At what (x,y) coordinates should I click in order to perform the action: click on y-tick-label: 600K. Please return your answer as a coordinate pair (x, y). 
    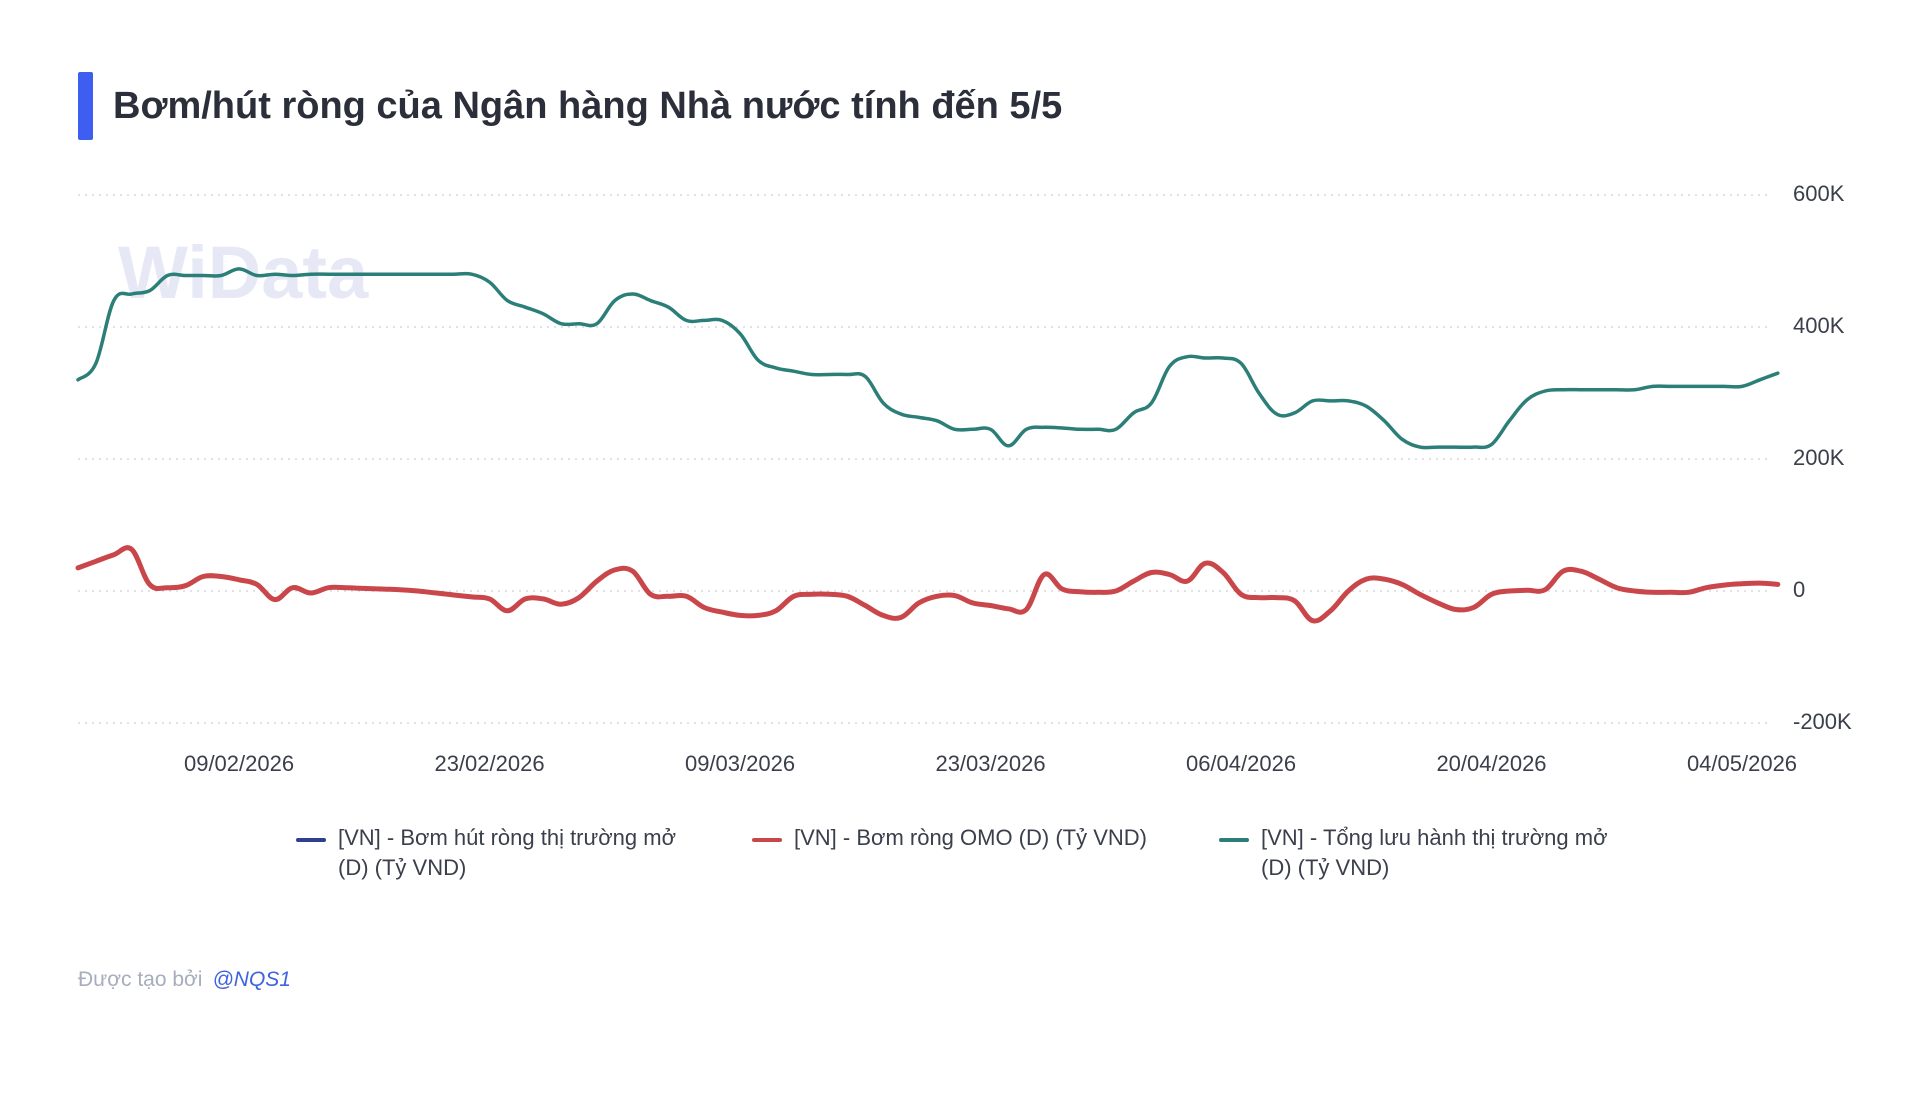
    Looking at the image, I should click on (1819, 193).